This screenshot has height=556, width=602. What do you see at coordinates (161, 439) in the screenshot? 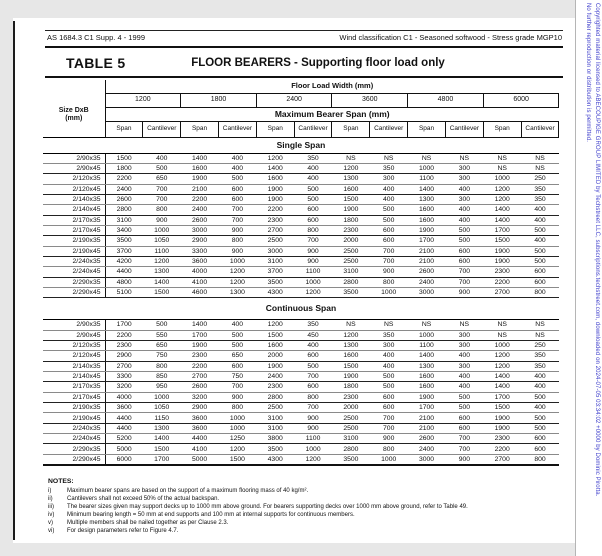
I see `cantilever-value: 1400` at bounding box center [161, 439].